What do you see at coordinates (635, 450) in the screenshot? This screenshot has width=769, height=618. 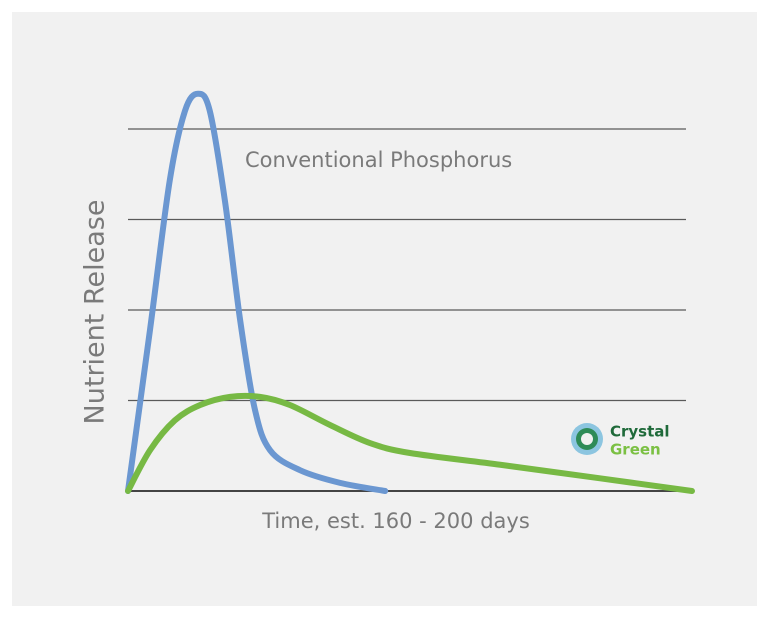 I see `logo-text: Green` at bounding box center [635, 450].